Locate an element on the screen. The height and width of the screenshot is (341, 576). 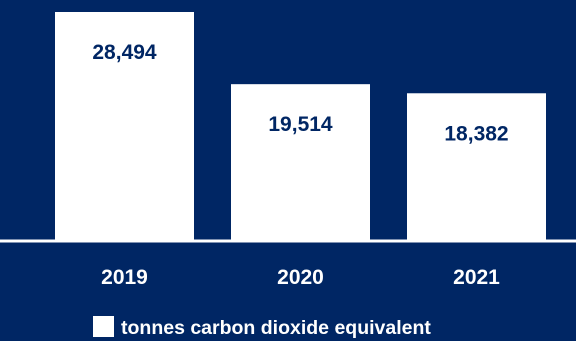
bar-value-label-2019: 28,494 is located at coordinates (124, 52).